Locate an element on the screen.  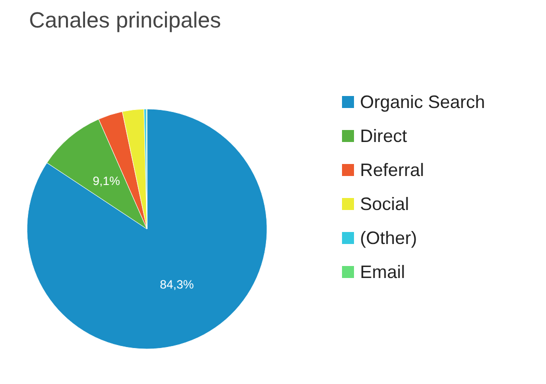
data-label: 9,1% is located at coordinates (106, 181).